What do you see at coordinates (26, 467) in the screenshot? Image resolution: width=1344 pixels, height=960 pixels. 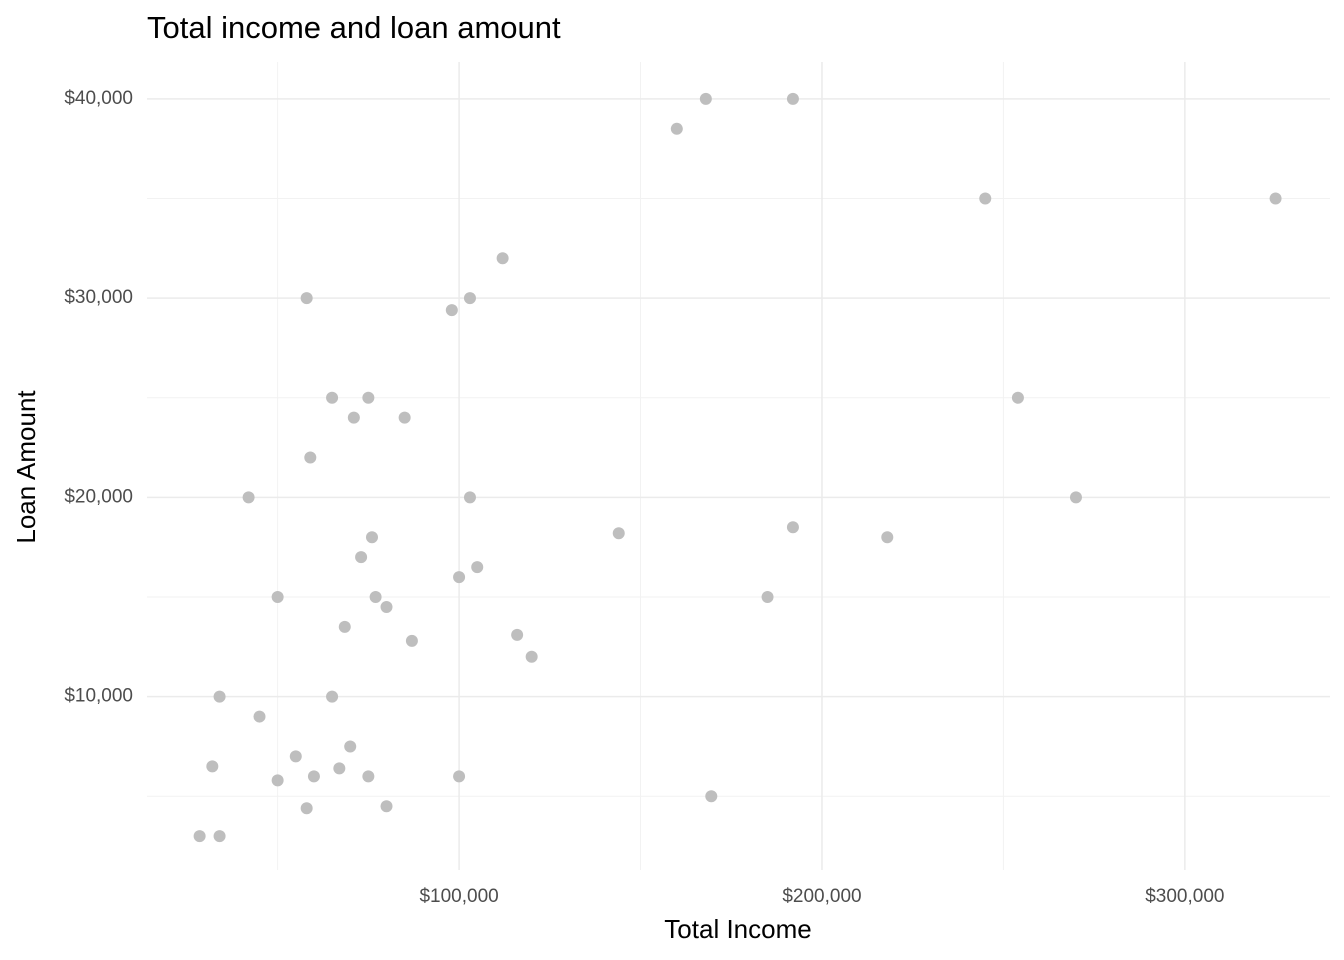 I see `y-axis-title: Loan Amount` at bounding box center [26, 467].